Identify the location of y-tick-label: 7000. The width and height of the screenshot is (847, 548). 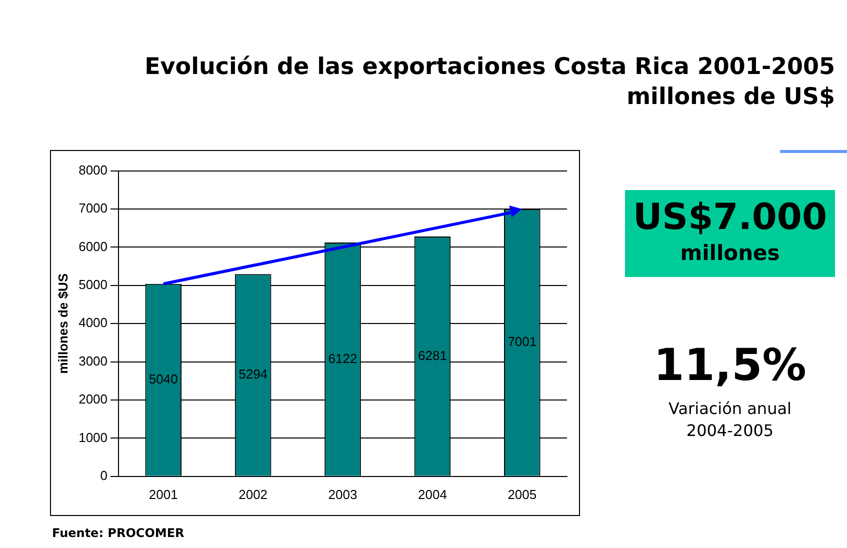
(93, 208).